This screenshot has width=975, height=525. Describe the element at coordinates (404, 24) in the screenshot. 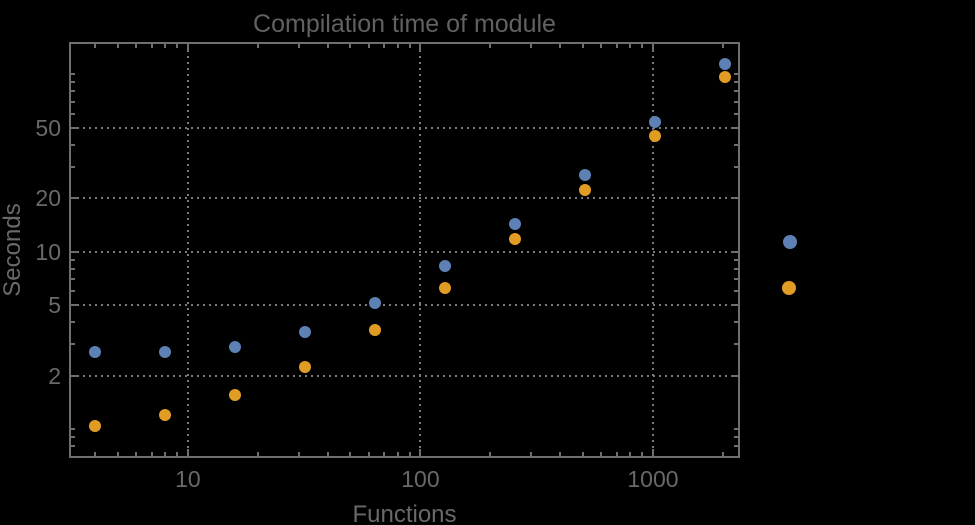

I see `plot-title: Compilation time of module` at that location.